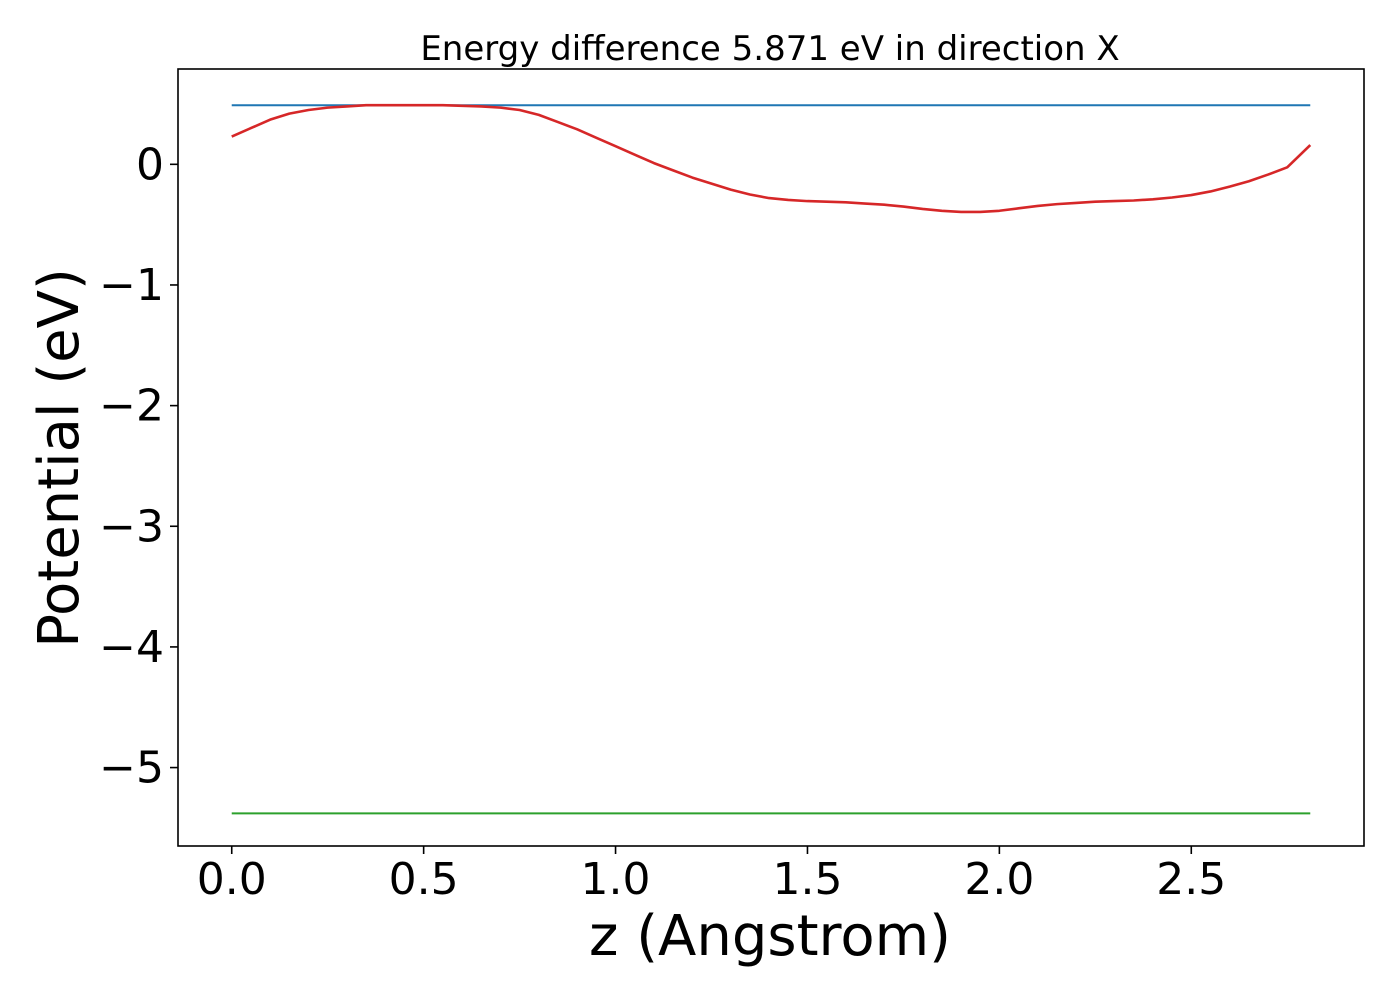 The height and width of the screenshot is (1000, 1400). What do you see at coordinates (1191, 879) in the screenshot?
I see `x-tick-label: 2.5` at bounding box center [1191, 879].